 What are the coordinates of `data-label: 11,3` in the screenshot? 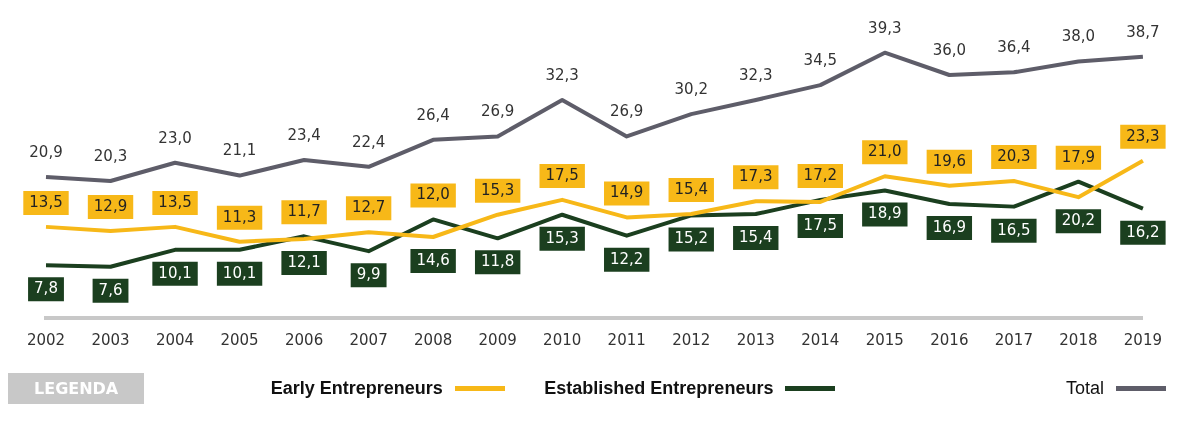 It's located at (239, 216).